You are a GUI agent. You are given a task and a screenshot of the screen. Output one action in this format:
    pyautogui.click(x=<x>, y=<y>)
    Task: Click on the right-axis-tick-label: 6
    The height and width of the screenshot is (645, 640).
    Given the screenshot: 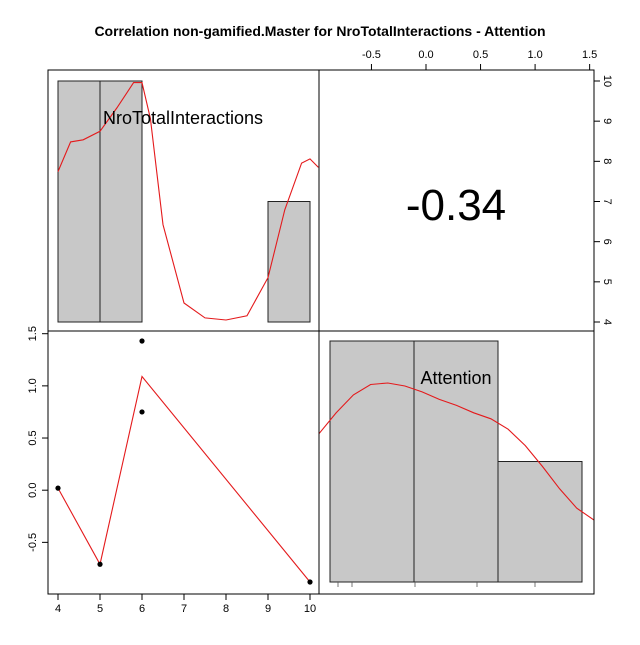 What is the action you would take?
    pyautogui.click(x=607, y=242)
    